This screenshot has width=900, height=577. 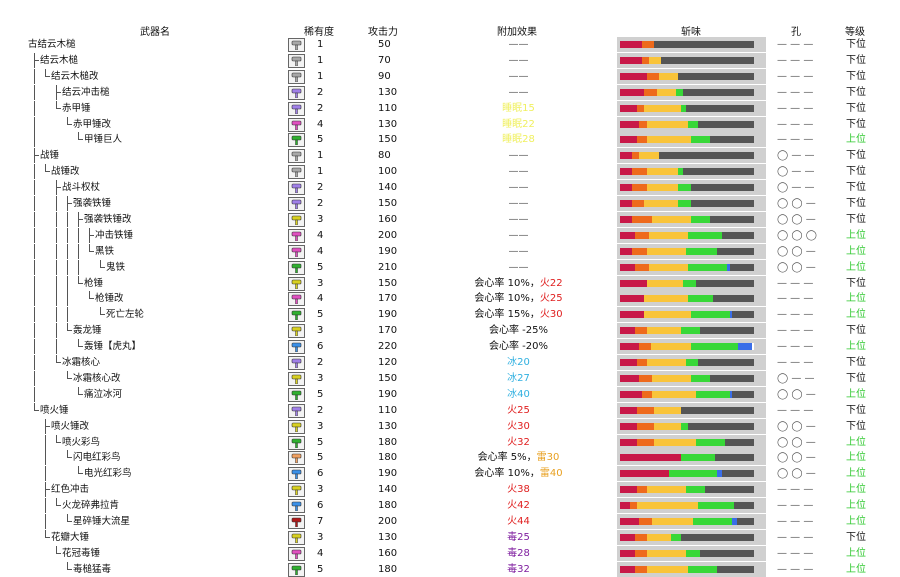 I want to click on weapon-name: 赤甲锤, so click(x=76, y=108).